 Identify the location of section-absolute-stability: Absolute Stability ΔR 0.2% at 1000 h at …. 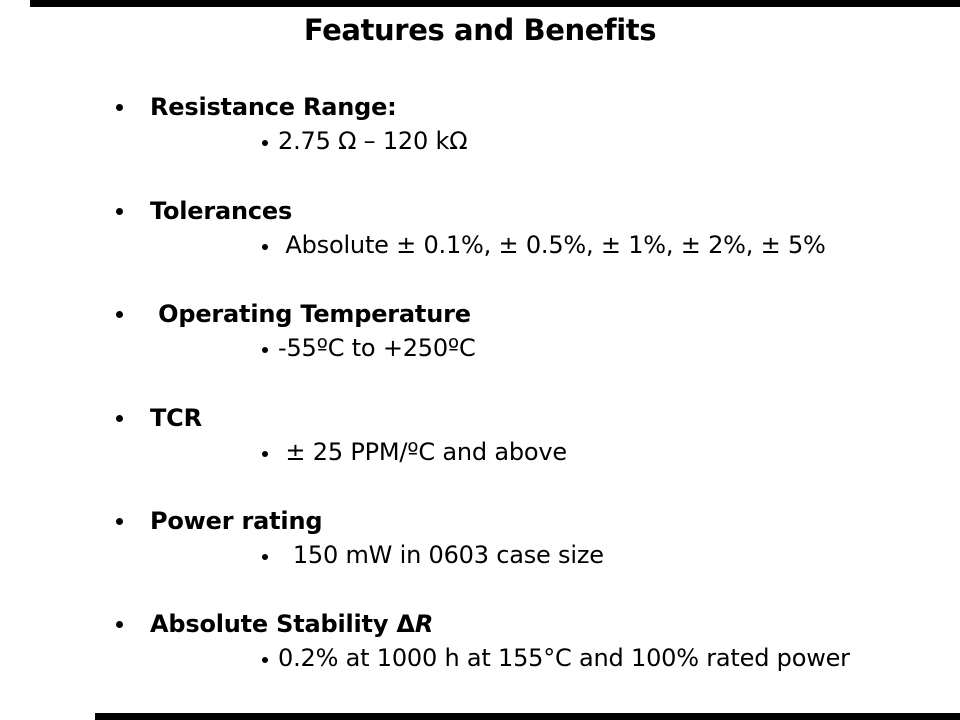
(480, 641).